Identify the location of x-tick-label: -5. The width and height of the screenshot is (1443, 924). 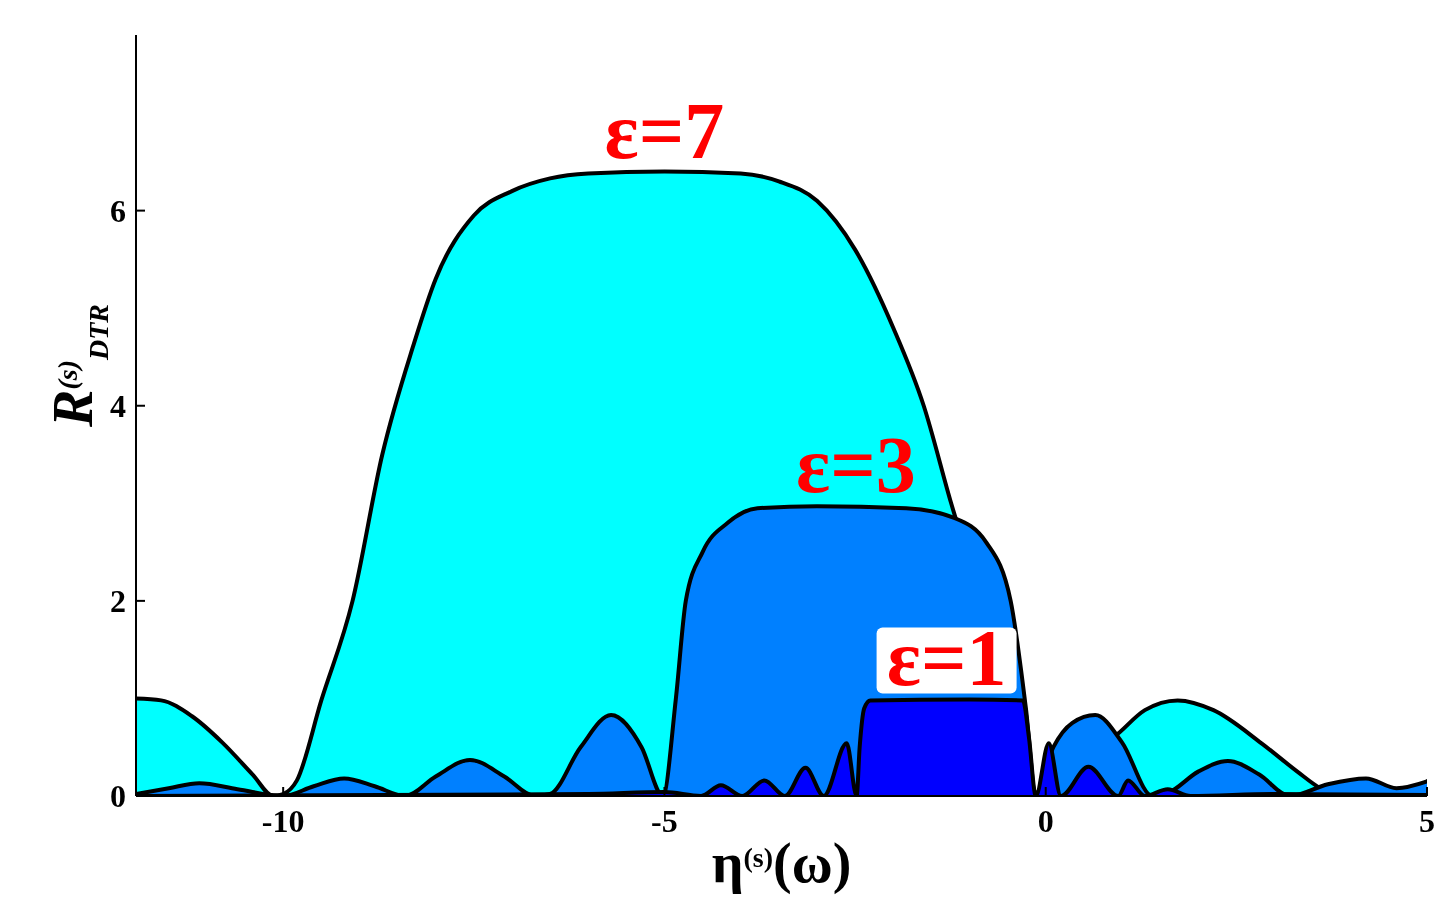
(664, 821).